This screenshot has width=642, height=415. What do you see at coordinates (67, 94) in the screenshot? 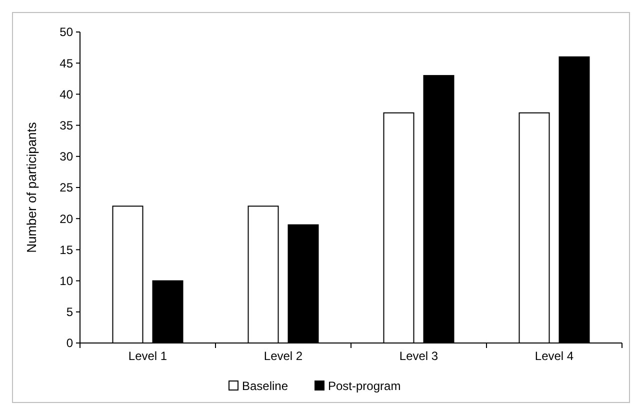
I see `y-tick-label: 40` at bounding box center [67, 94].